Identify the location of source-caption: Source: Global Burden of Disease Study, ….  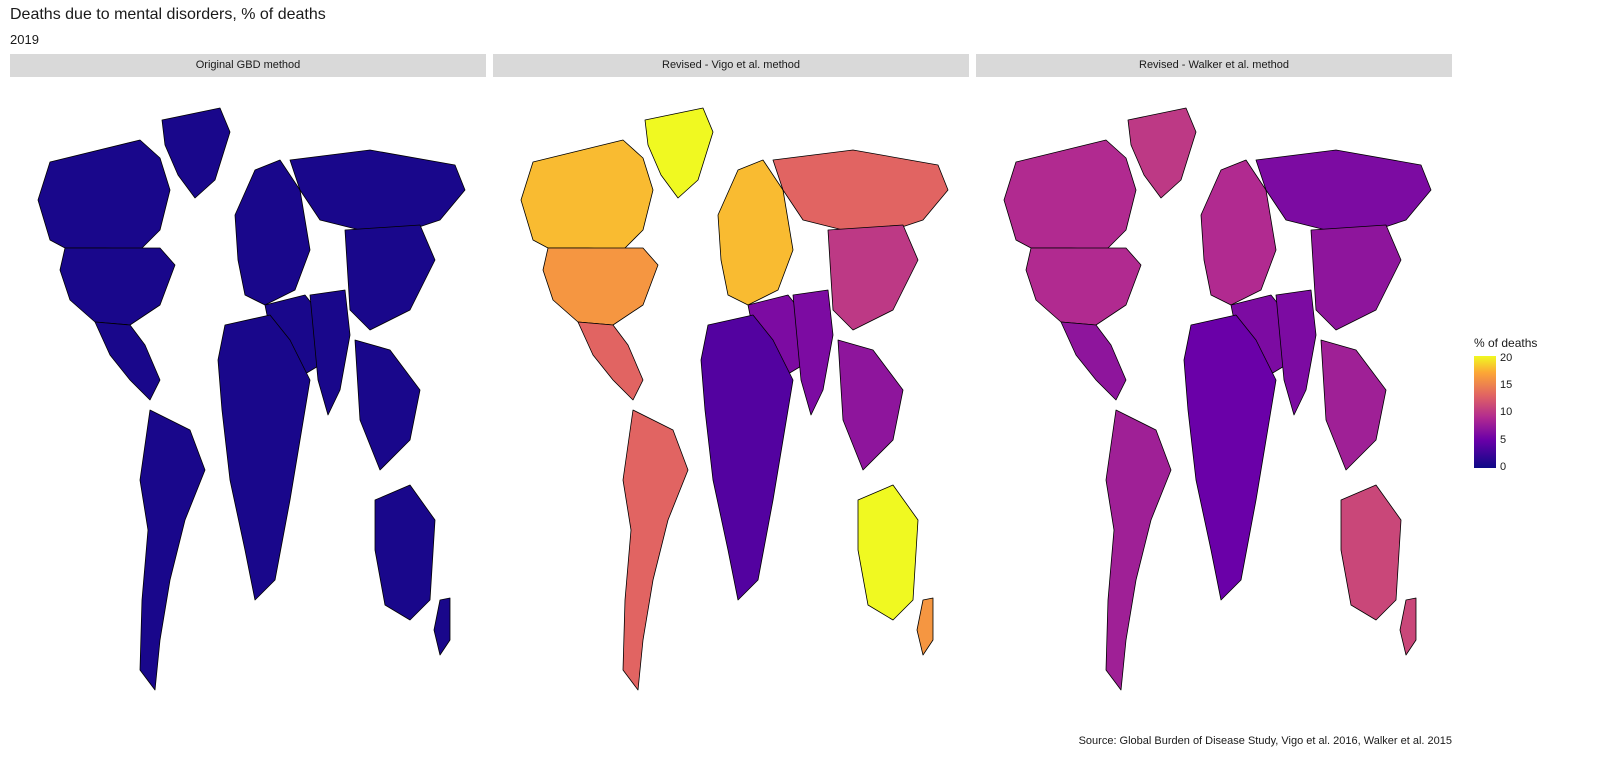
(1265, 741).